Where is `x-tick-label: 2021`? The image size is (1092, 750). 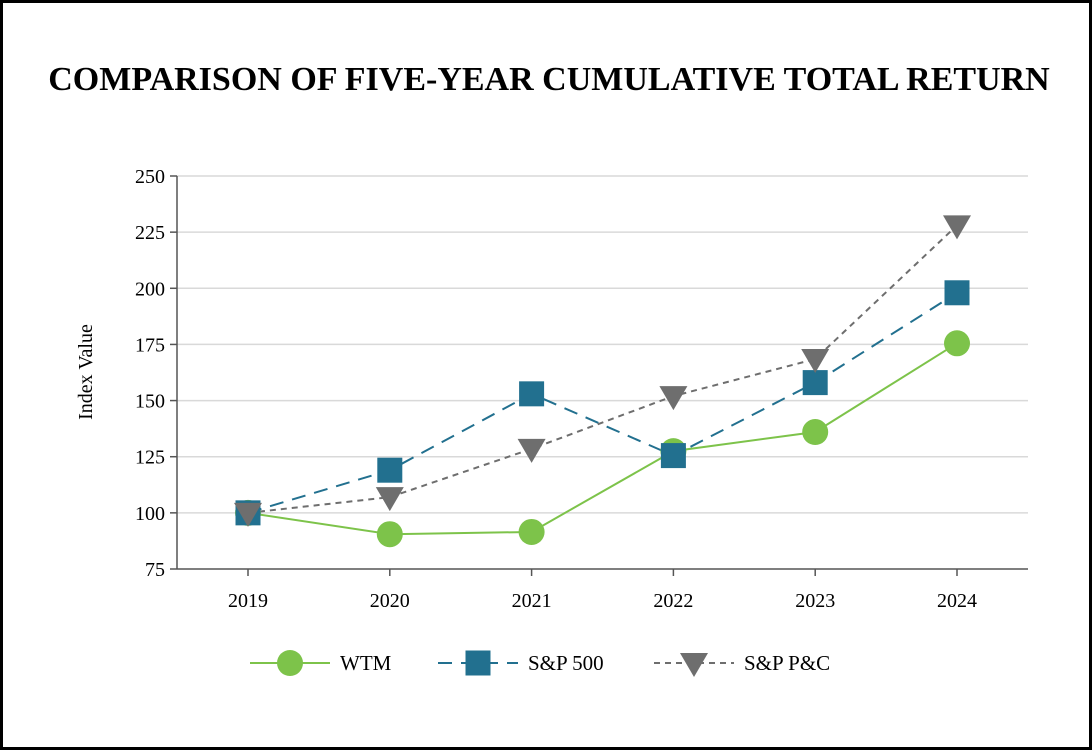
x-tick-label: 2021 is located at coordinates (532, 601).